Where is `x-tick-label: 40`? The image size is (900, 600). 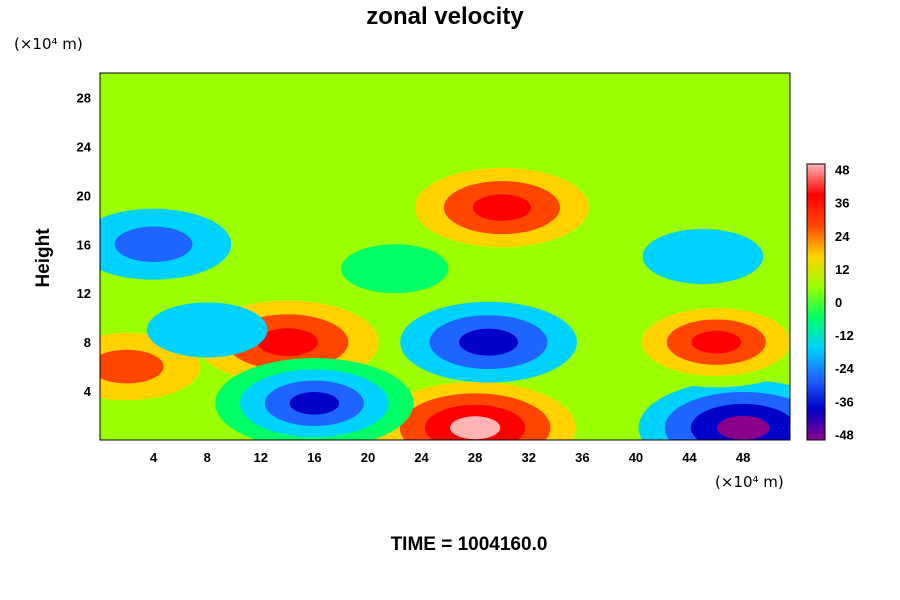 x-tick-label: 40 is located at coordinates (636, 457).